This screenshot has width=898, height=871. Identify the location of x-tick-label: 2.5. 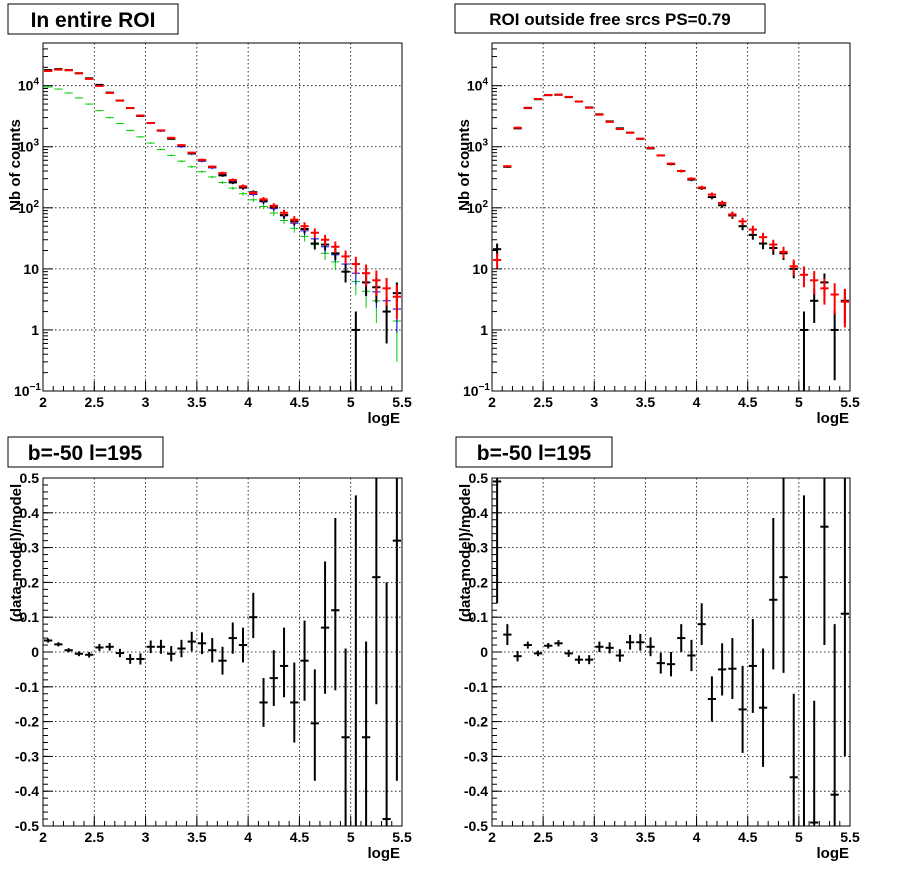
(95, 402).